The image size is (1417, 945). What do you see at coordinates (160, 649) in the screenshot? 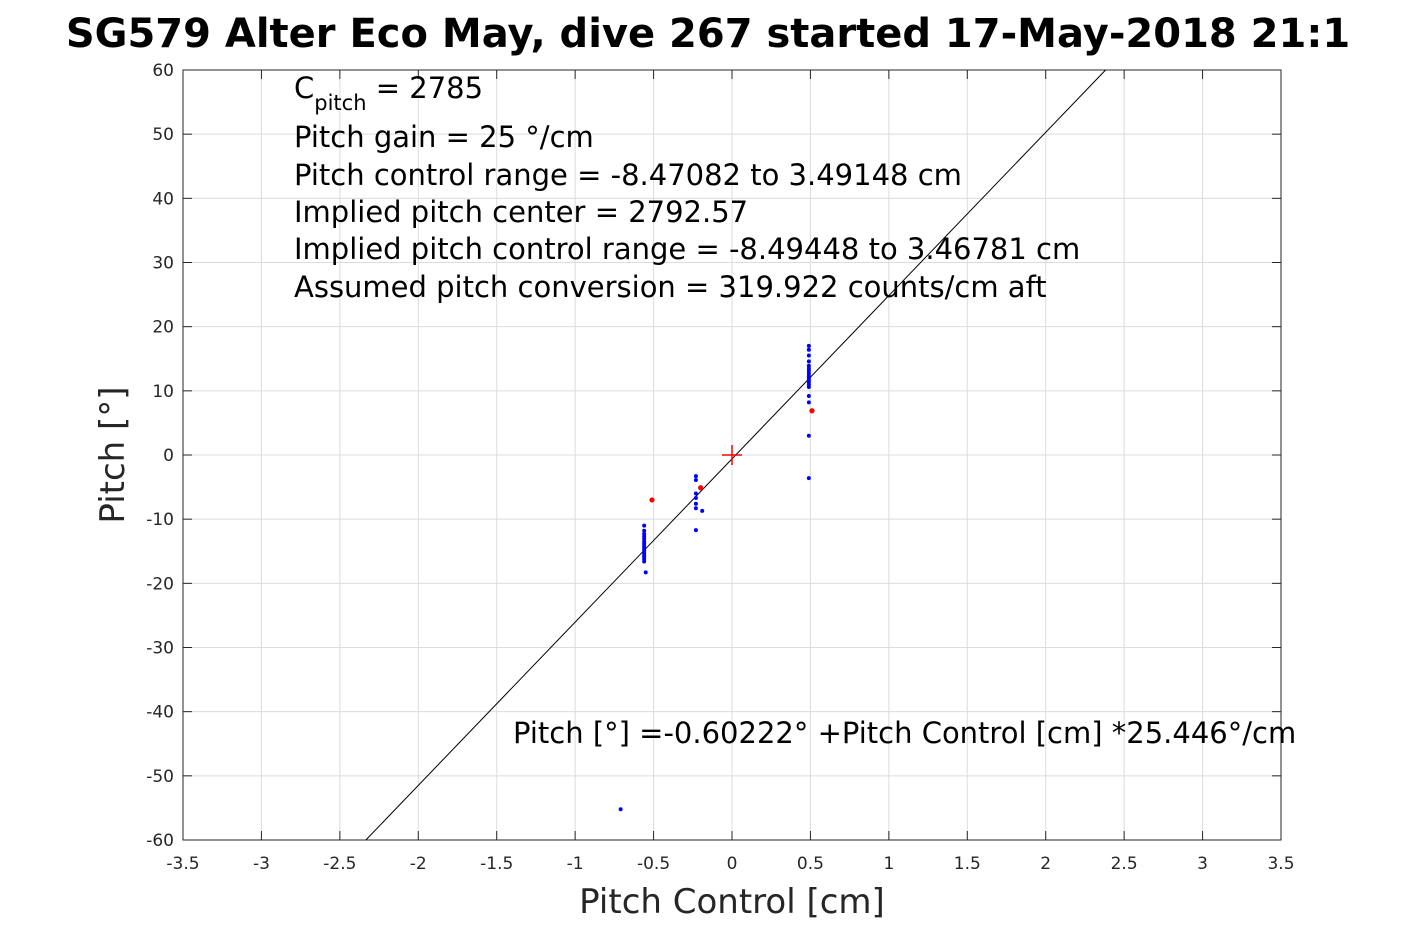
I see `y-tick-label: -30` at bounding box center [160, 649].